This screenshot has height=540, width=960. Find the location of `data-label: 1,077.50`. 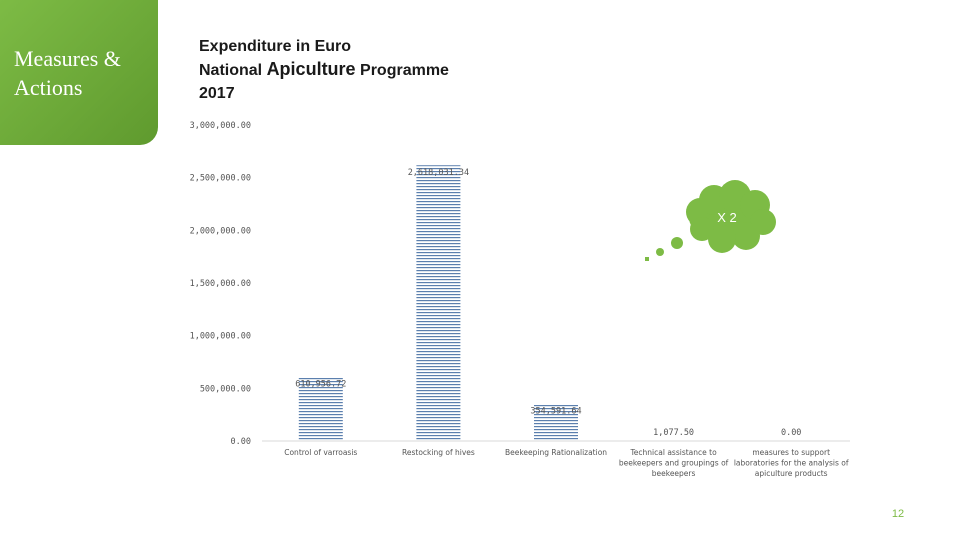

data-label: 1,077.50 is located at coordinates (673, 433).